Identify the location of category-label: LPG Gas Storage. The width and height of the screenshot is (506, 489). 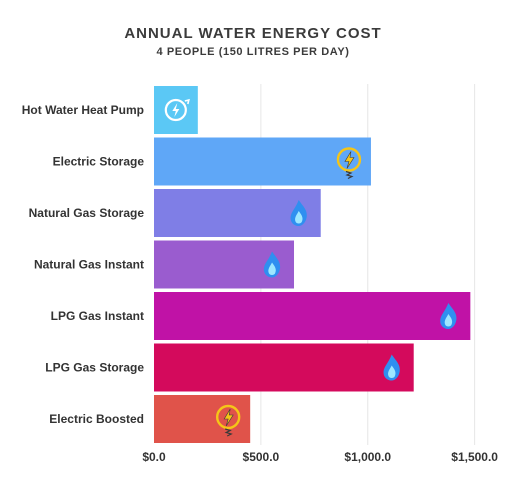
(94, 368).